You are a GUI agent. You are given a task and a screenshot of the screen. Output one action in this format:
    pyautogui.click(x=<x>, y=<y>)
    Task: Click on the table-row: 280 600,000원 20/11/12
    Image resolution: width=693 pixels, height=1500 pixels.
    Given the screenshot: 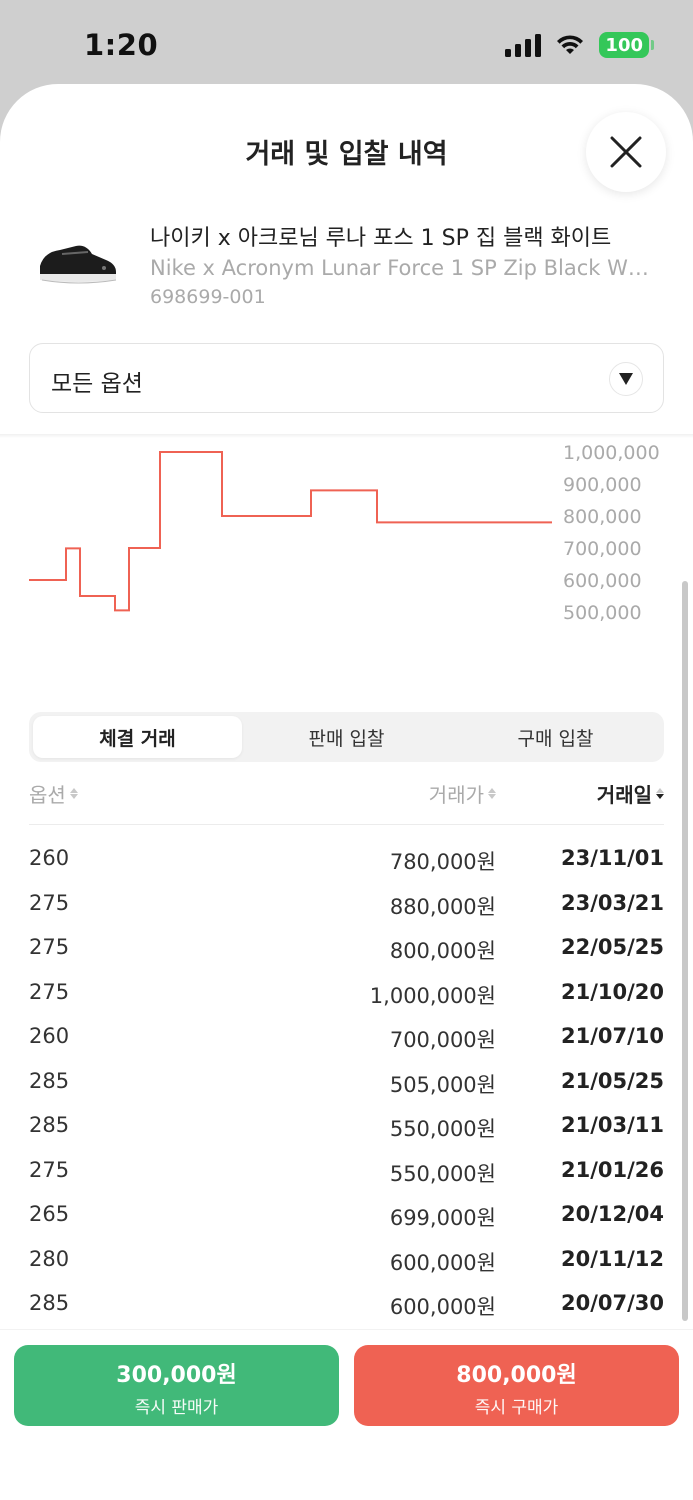 What is the action you would take?
    pyautogui.click(x=346, y=1261)
    